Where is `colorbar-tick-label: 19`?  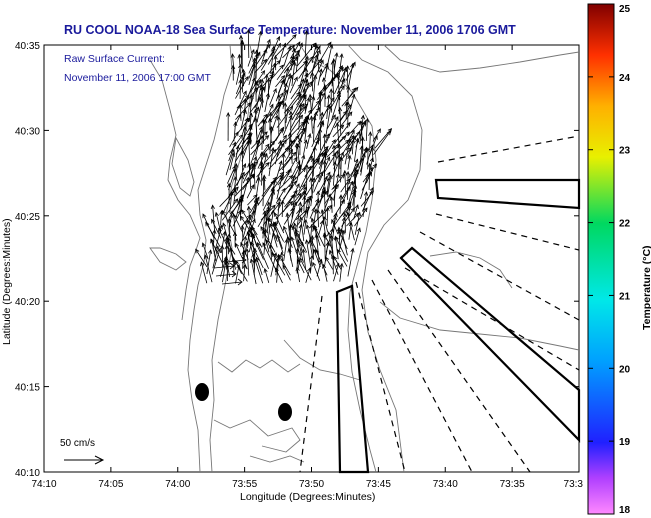 colorbar-tick-label: 19 is located at coordinates (625, 442).